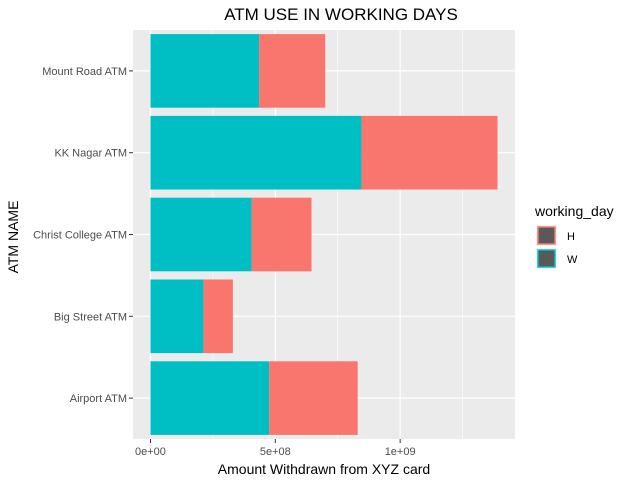 This screenshot has height=484, width=632. What do you see at coordinates (150, 452) in the screenshot?
I see `x-tick-label: 0e+00` at bounding box center [150, 452].